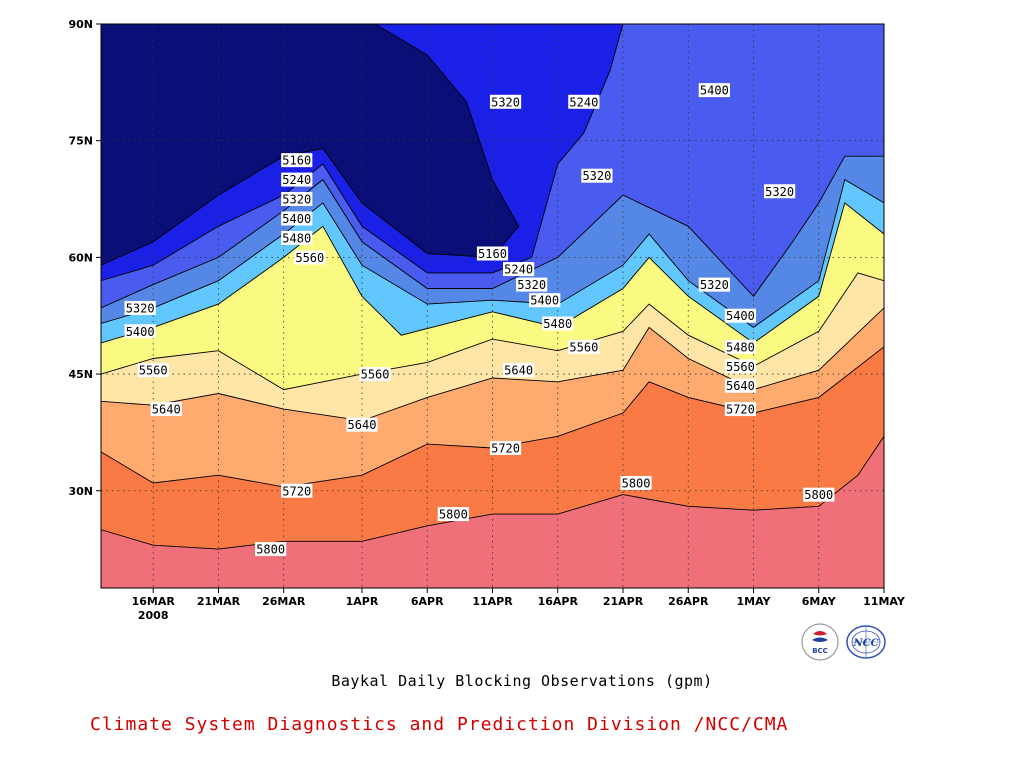 Image resolution: width=1024 pixels, height=768 pixels. Describe the element at coordinates (154, 601) in the screenshot. I see `x-tick-label: 16MAR` at that location.